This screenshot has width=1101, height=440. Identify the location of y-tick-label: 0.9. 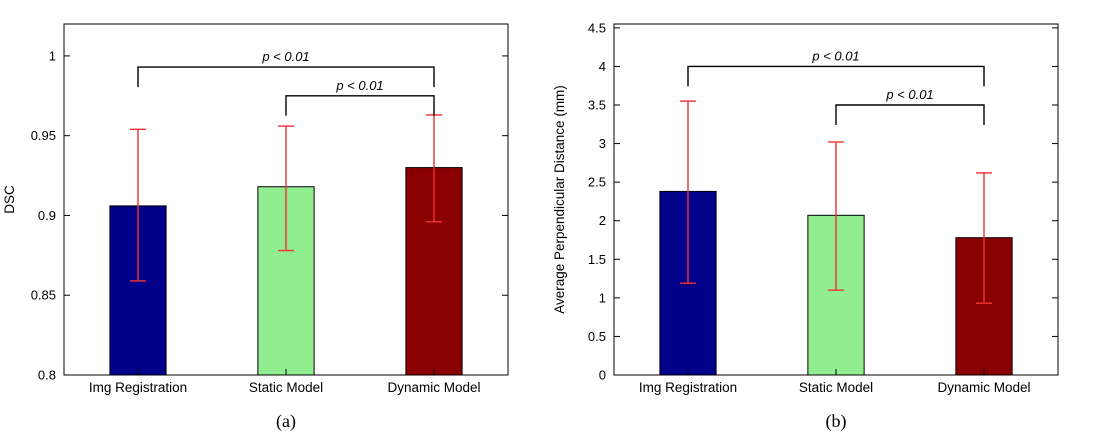
(47, 215).